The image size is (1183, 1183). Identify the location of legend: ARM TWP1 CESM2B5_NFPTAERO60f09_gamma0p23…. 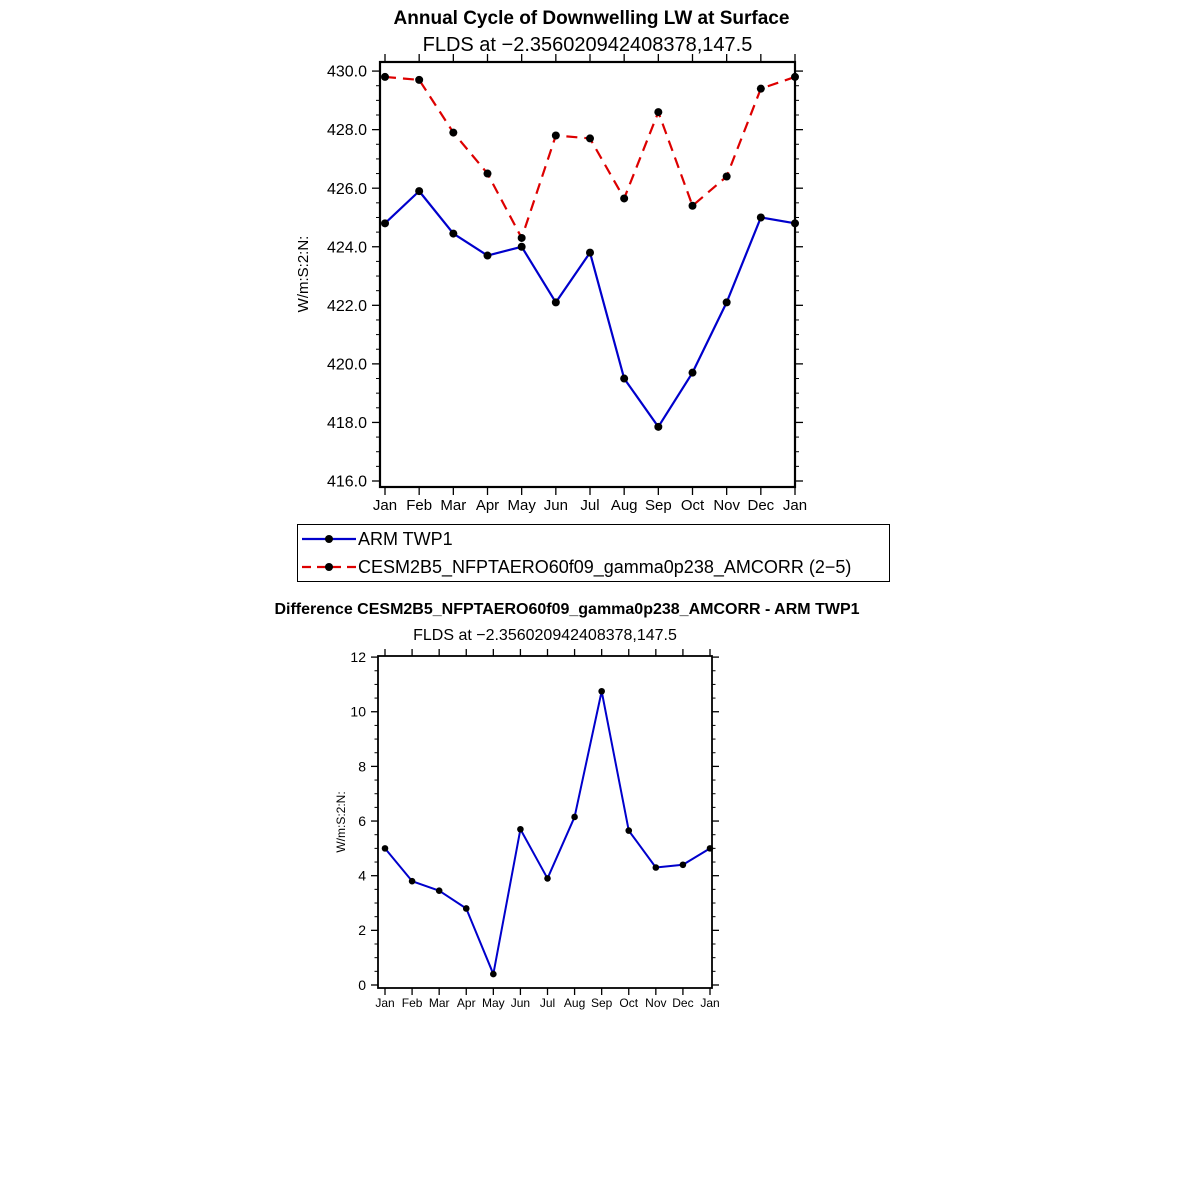
(593, 553).